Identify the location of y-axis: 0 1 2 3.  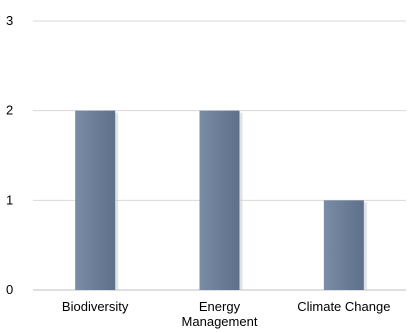
(9, 155).